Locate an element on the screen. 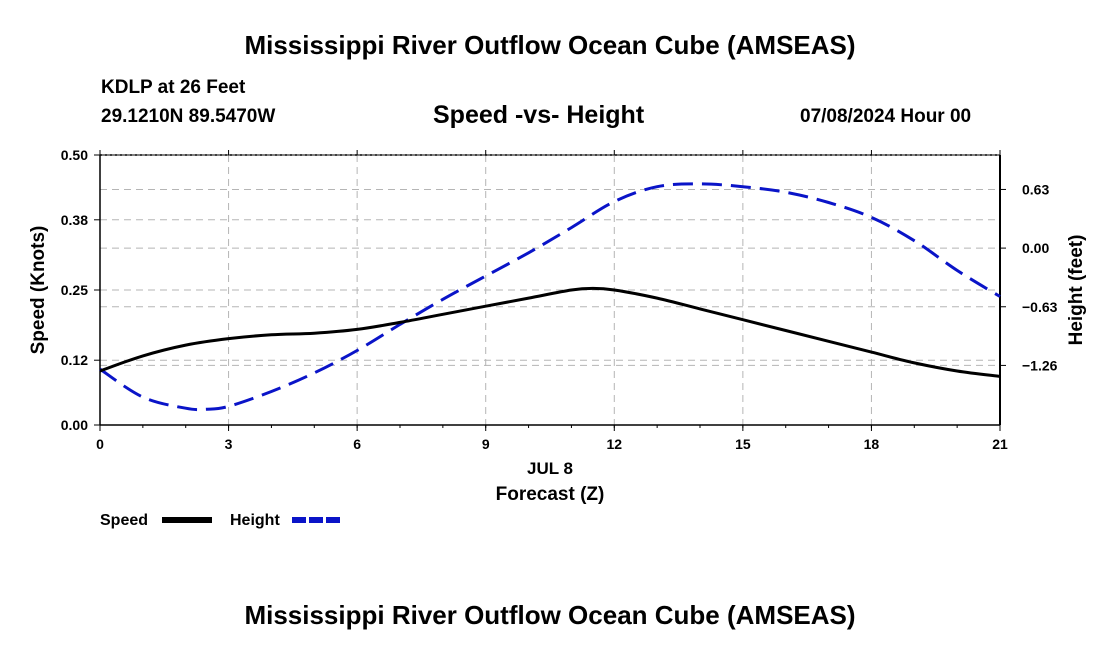 The image size is (1100, 650). y-tick-label: 0.12 is located at coordinates (74, 360).